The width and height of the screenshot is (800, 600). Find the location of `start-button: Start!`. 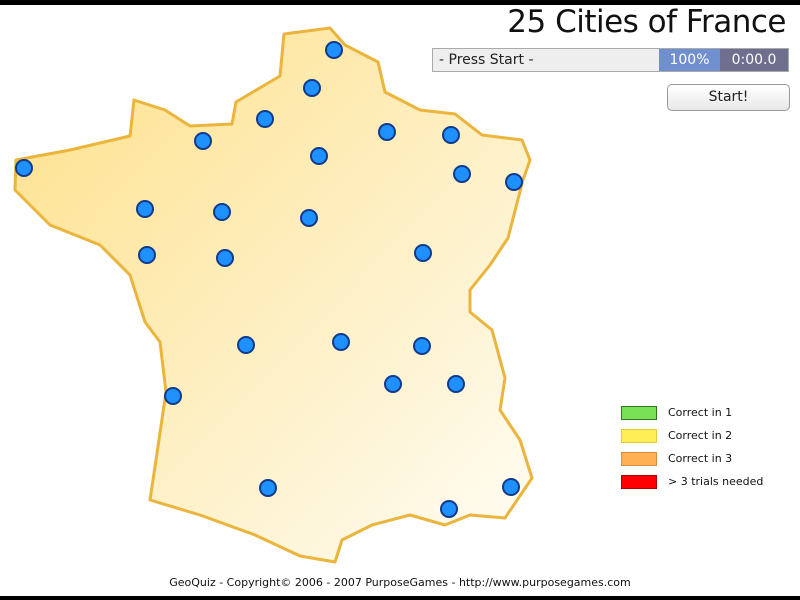

start-button: Start! is located at coordinates (728, 97).